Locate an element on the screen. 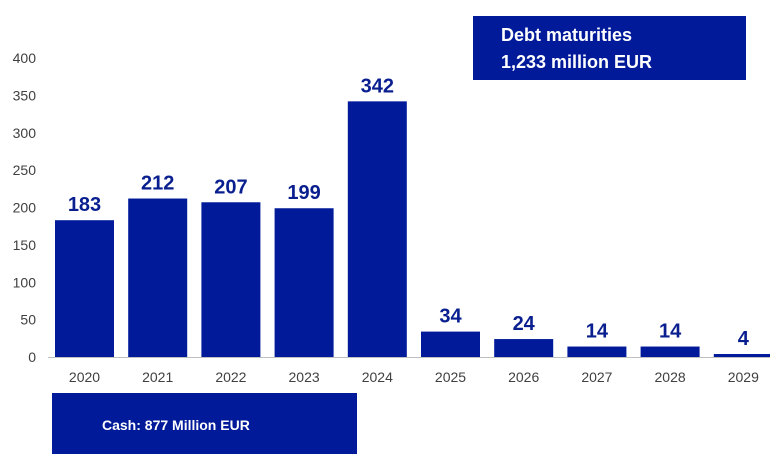 The image size is (770, 454). x-tick-label-2026: 2026 is located at coordinates (523, 377).